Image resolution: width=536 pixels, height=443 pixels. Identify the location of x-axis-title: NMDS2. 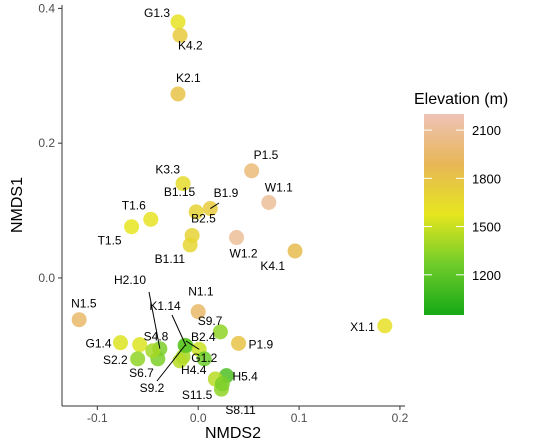
(233, 433).